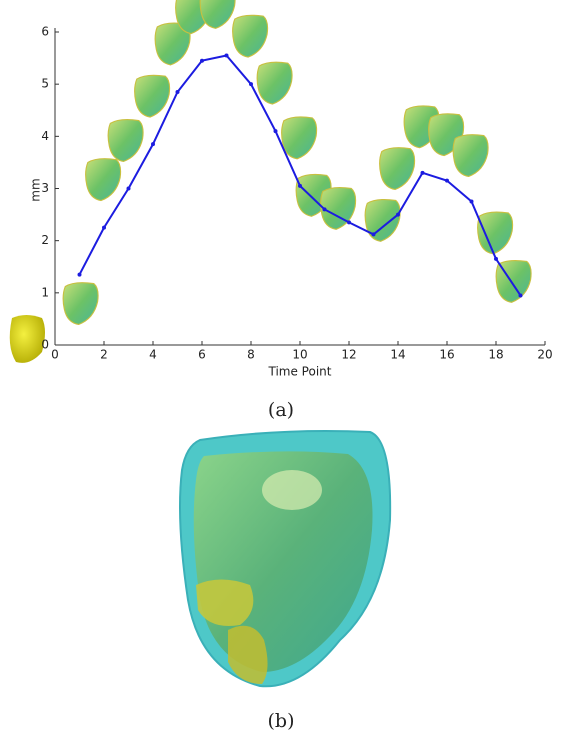 This screenshot has width=562, height=742. What do you see at coordinates (300, 372) in the screenshot?
I see `x-axis-label: Time Point` at bounding box center [300, 372].